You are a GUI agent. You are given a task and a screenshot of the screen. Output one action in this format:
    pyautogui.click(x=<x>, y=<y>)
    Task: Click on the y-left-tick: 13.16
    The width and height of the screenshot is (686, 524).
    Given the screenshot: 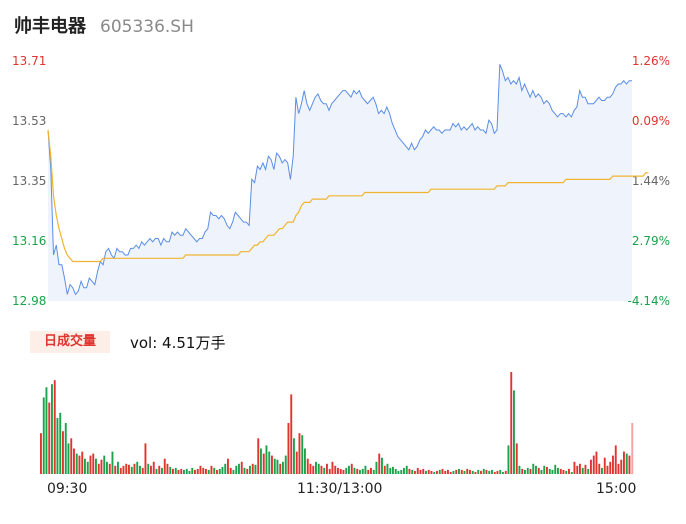 What is the action you would take?
    pyautogui.click(x=29, y=241)
    